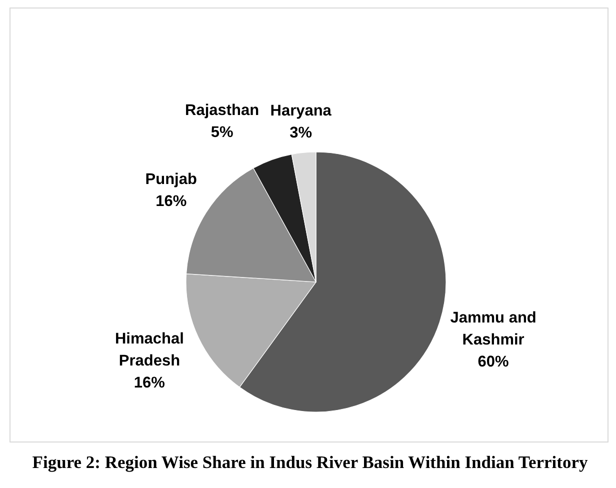 This screenshot has height=488, width=616. What do you see at coordinates (222, 133) in the screenshot?
I see `data-label: 5%` at bounding box center [222, 133].